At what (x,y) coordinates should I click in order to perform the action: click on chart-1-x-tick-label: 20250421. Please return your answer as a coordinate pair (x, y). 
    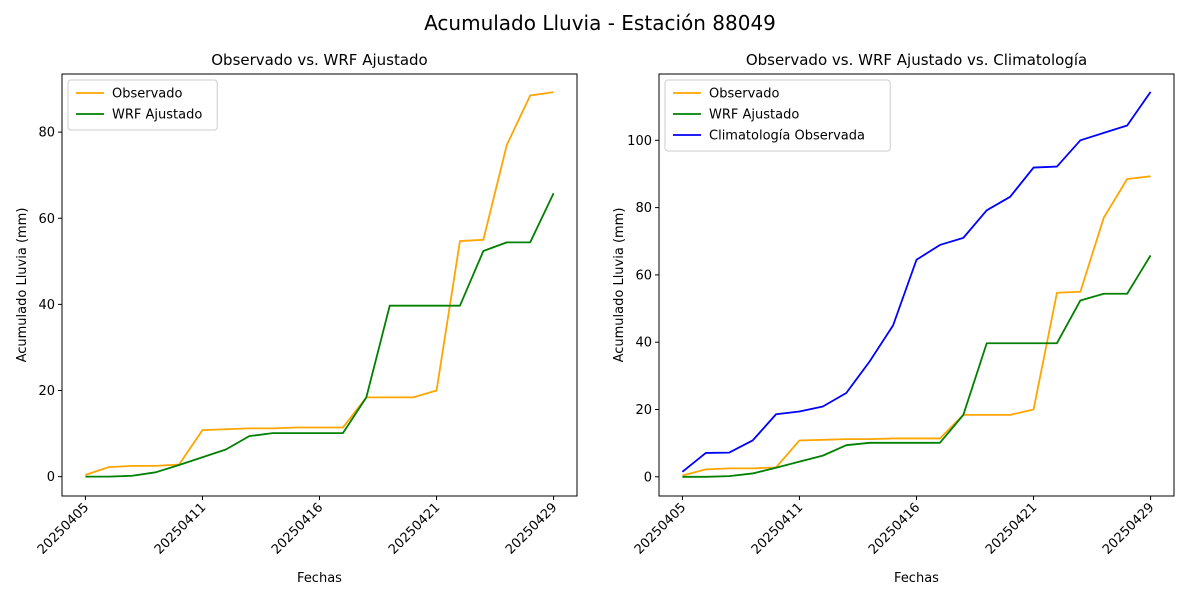
    Looking at the image, I should click on (414, 528).